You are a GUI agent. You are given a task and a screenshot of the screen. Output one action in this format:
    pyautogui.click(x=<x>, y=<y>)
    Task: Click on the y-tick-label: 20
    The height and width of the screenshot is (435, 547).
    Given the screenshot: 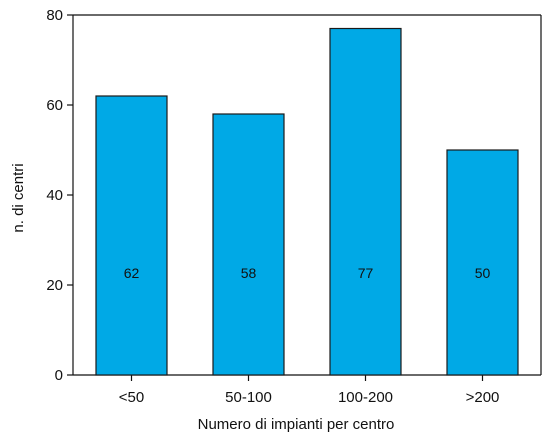 What is the action you would take?
    pyautogui.click(x=54, y=285)
    